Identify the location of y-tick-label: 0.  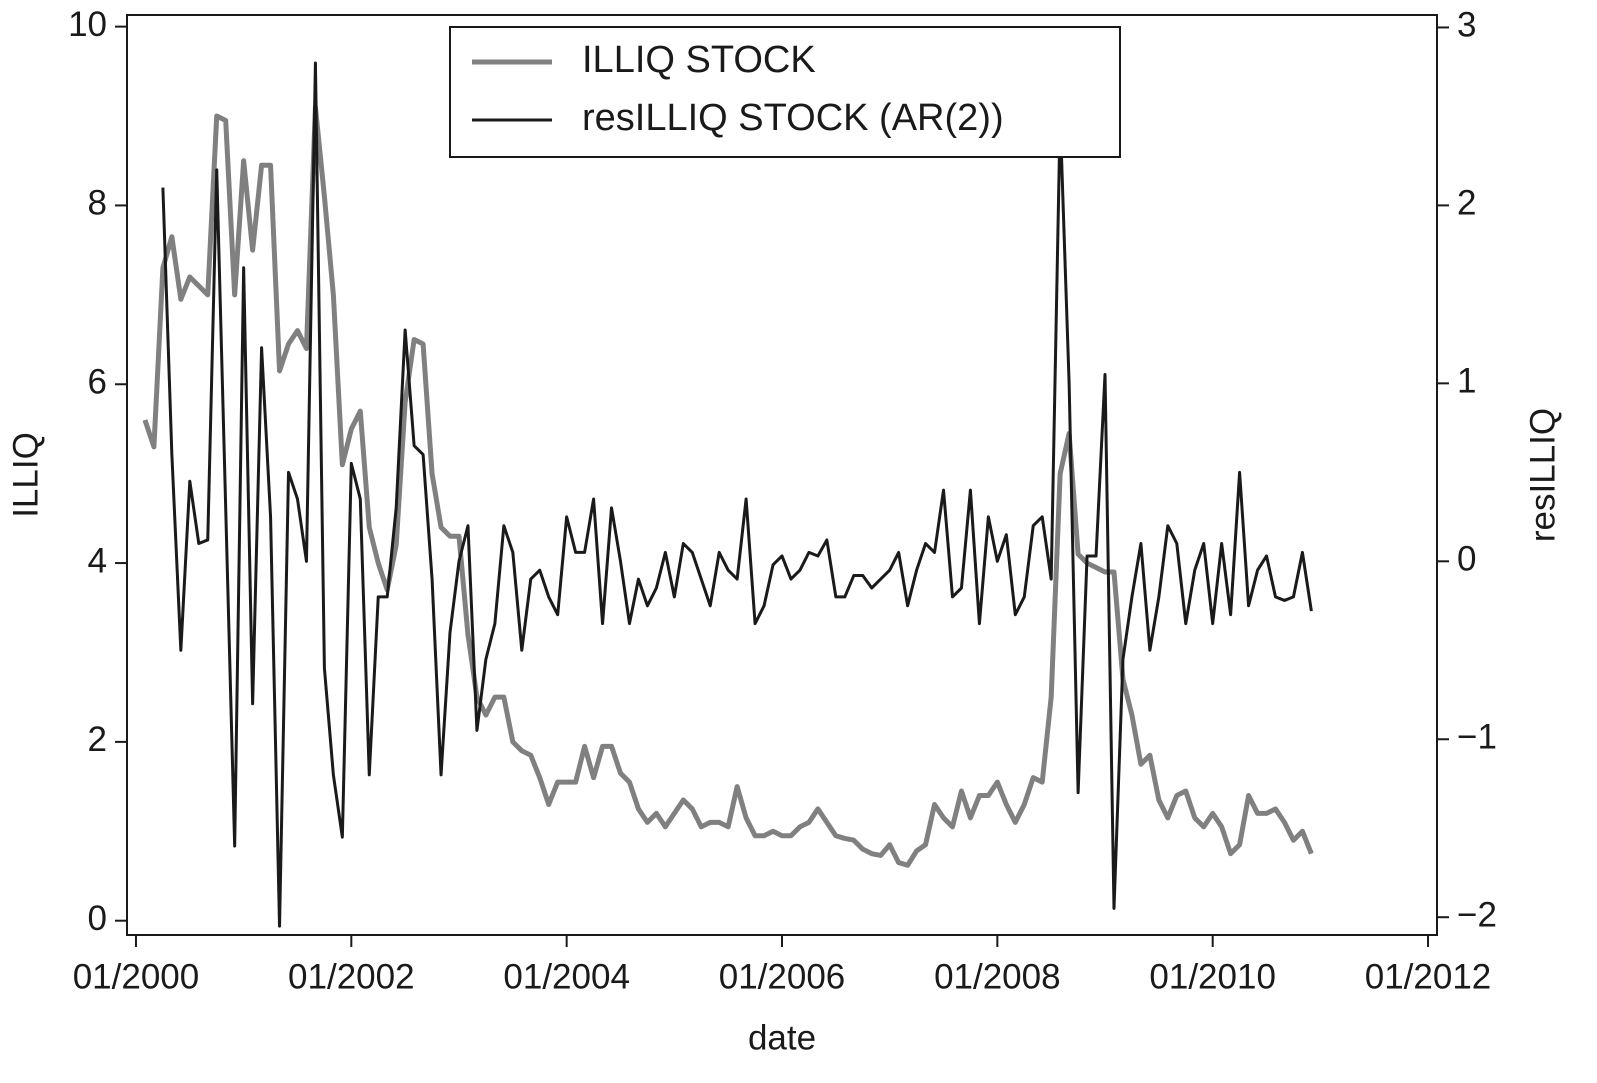
(97, 918).